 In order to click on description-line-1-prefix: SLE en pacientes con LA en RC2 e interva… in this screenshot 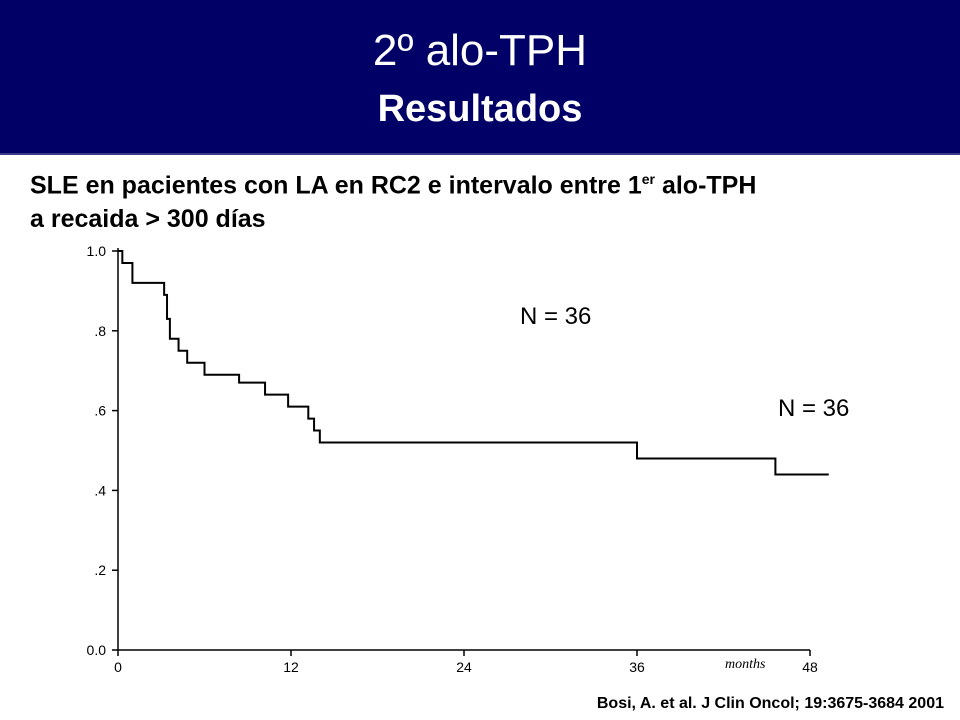, I will do `click(336, 185)`.